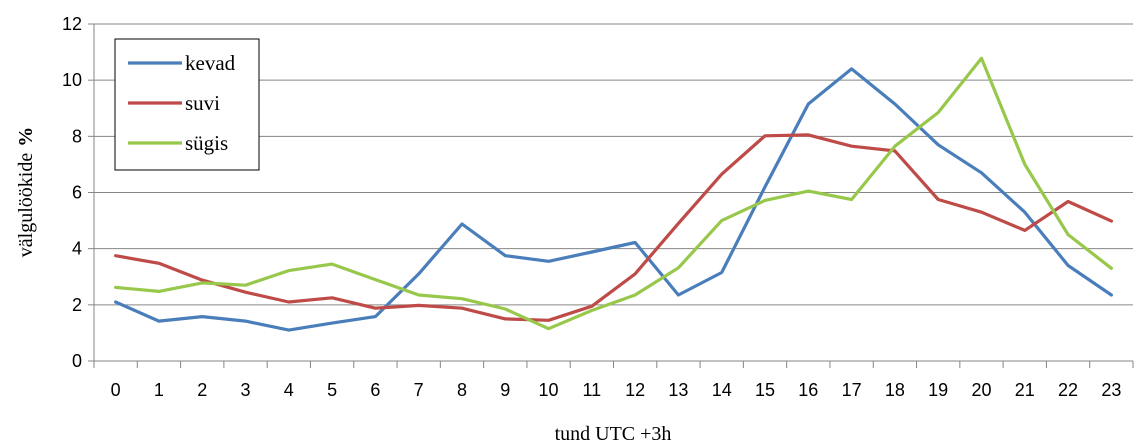 This screenshot has height=444, width=1140. What do you see at coordinates (159, 390) in the screenshot?
I see `x-tick-label: 1` at bounding box center [159, 390].